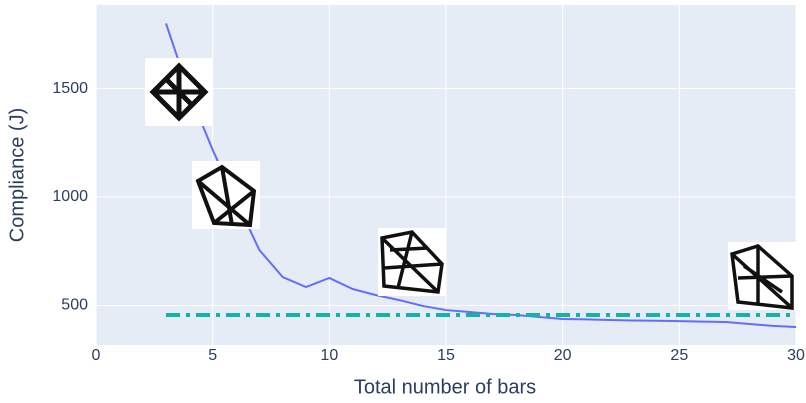 This screenshot has height=403, width=806. What do you see at coordinates (445, 387) in the screenshot?
I see `x-axis-title: Total number of bars` at bounding box center [445, 387].